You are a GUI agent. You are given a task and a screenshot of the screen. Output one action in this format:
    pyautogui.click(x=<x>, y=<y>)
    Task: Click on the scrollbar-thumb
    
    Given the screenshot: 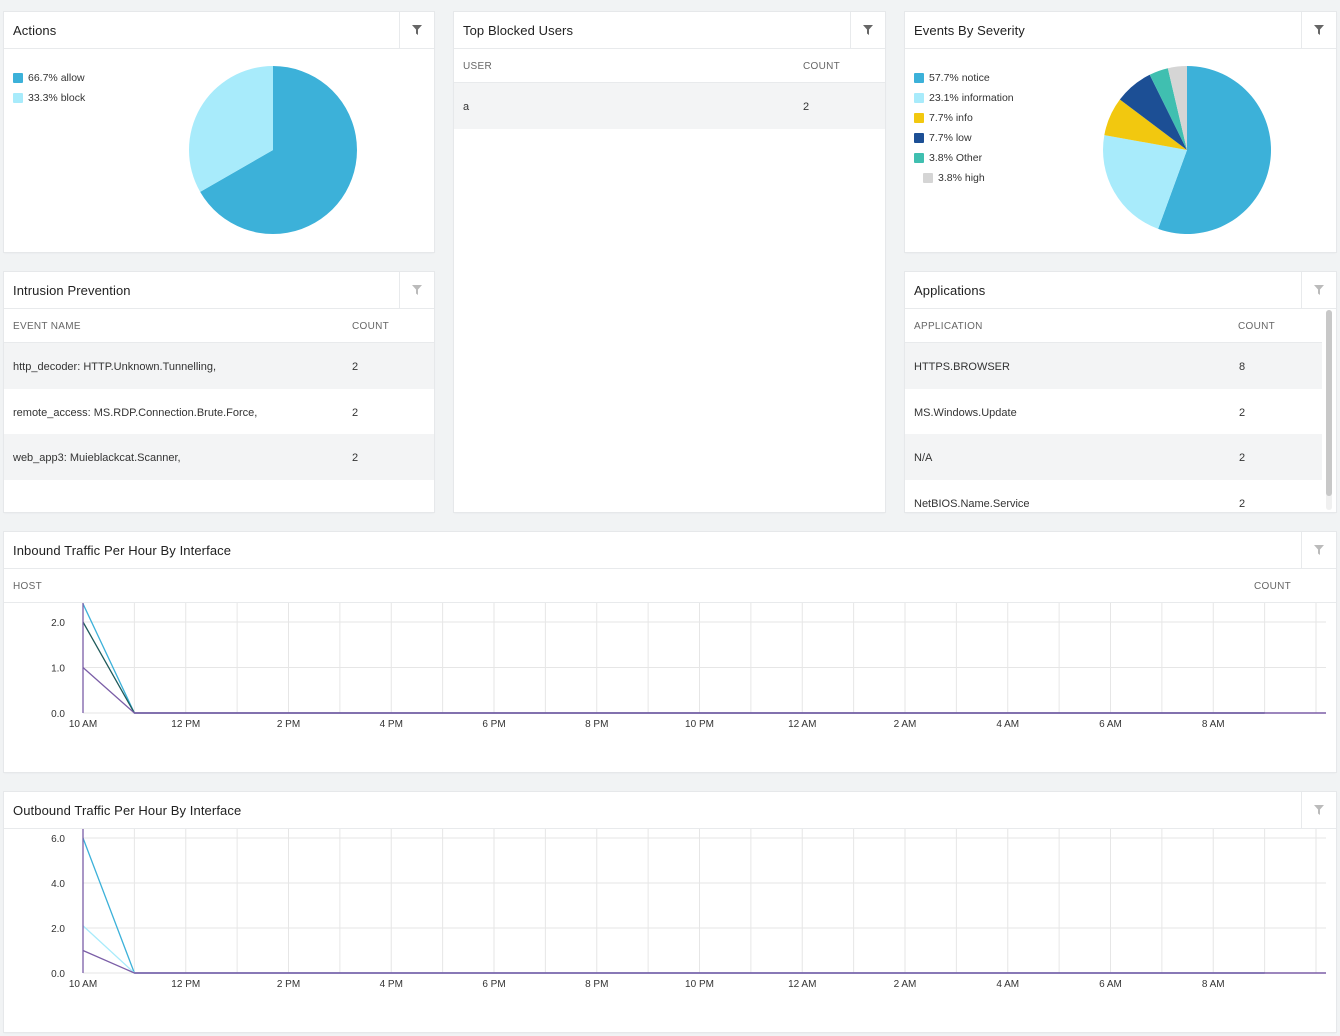 What is the action you would take?
    pyautogui.click(x=1329, y=403)
    